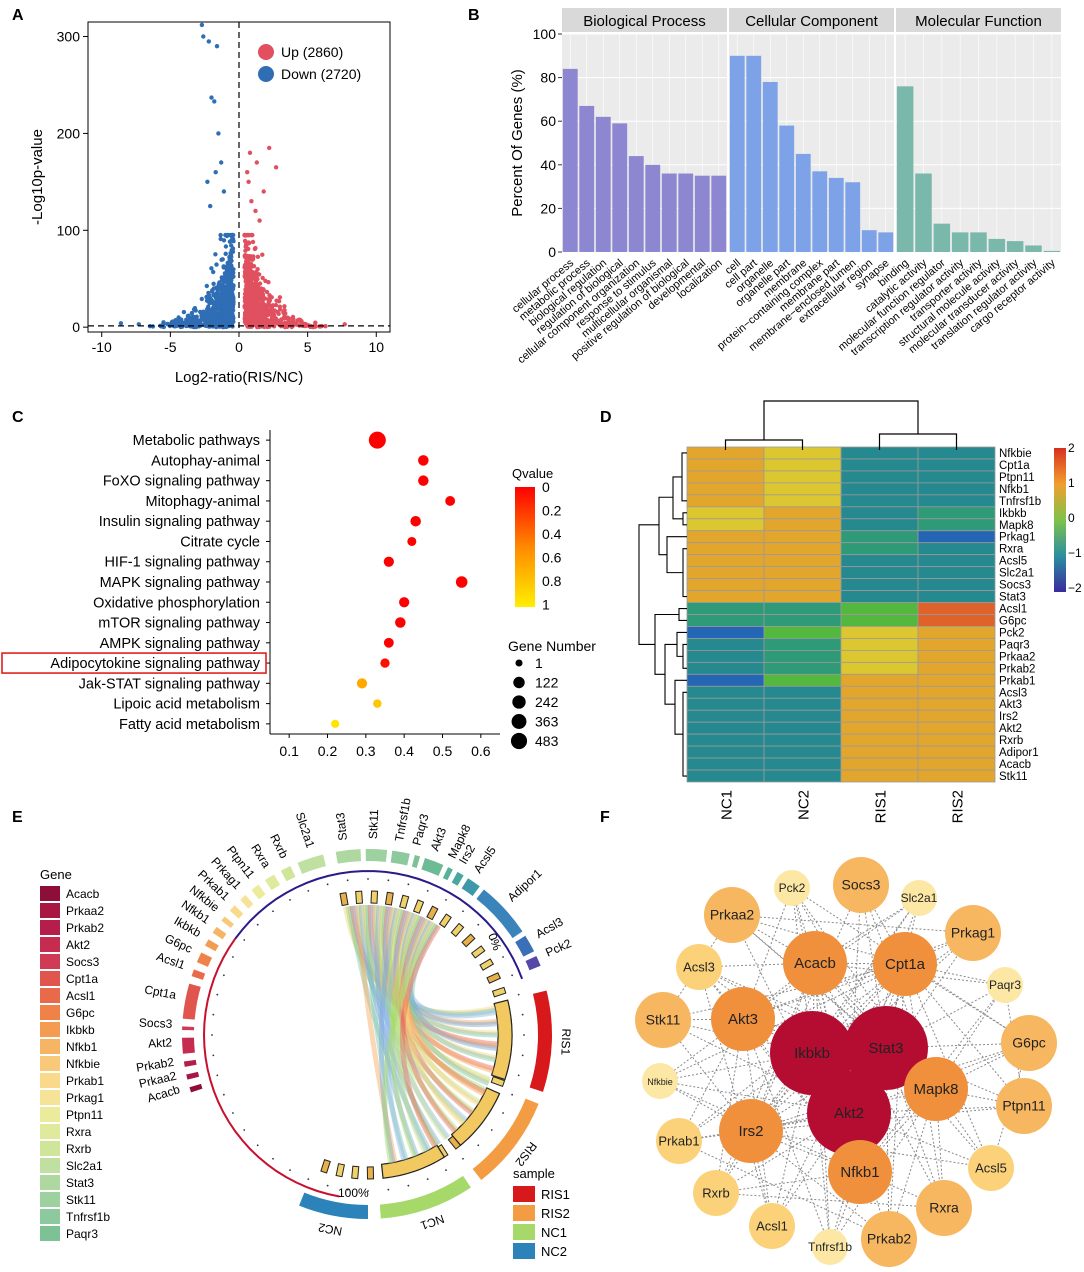 The height and width of the screenshot is (1272, 1084). What do you see at coordinates (1060, 520) in the screenshot?
I see `heatmap-colorbar` at bounding box center [1060, 520].